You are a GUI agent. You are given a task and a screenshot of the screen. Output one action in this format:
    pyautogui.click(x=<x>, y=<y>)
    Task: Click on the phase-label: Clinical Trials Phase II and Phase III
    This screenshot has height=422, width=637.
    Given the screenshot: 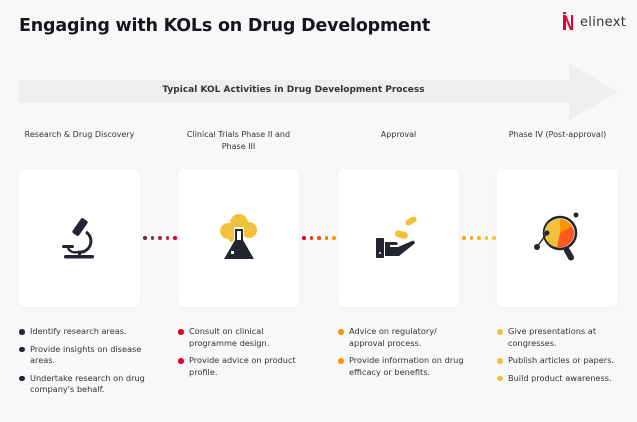 What is the action you would take?
    pyautogui.click(x=238, y=140)
    